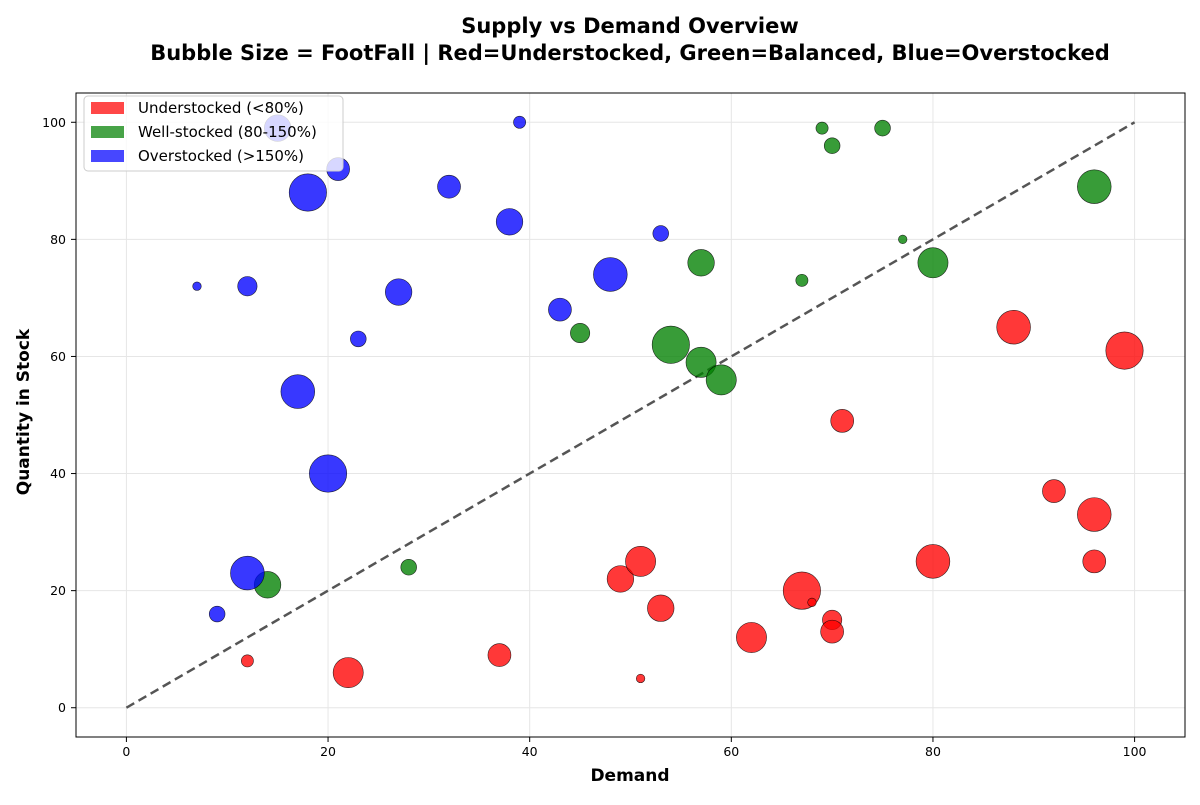 The image size is (1200, 805). What do you see at coordinates (221, 156) in the screenshot?
I see `legend-label: Overstocked (>150%)` at bounding box center [221, 156].